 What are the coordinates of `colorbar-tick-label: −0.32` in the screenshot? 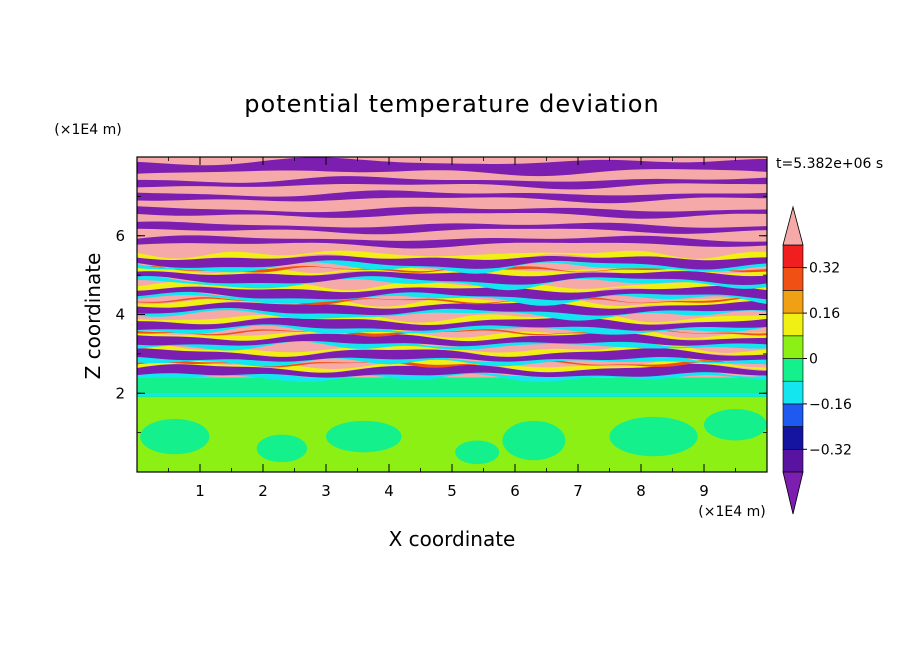 It's located at (830, 450).